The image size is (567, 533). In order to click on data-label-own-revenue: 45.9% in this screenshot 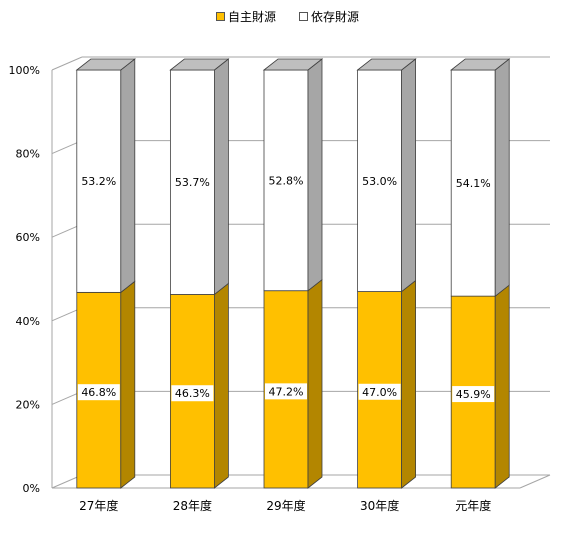, I will do `click(473, 394)`.